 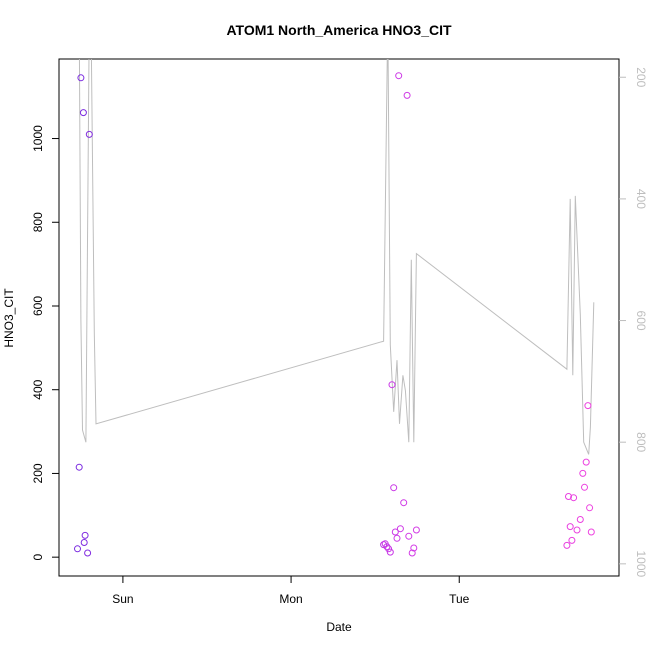 I want to click on right-y-tick-label: 600, so click(x=641, y=321).